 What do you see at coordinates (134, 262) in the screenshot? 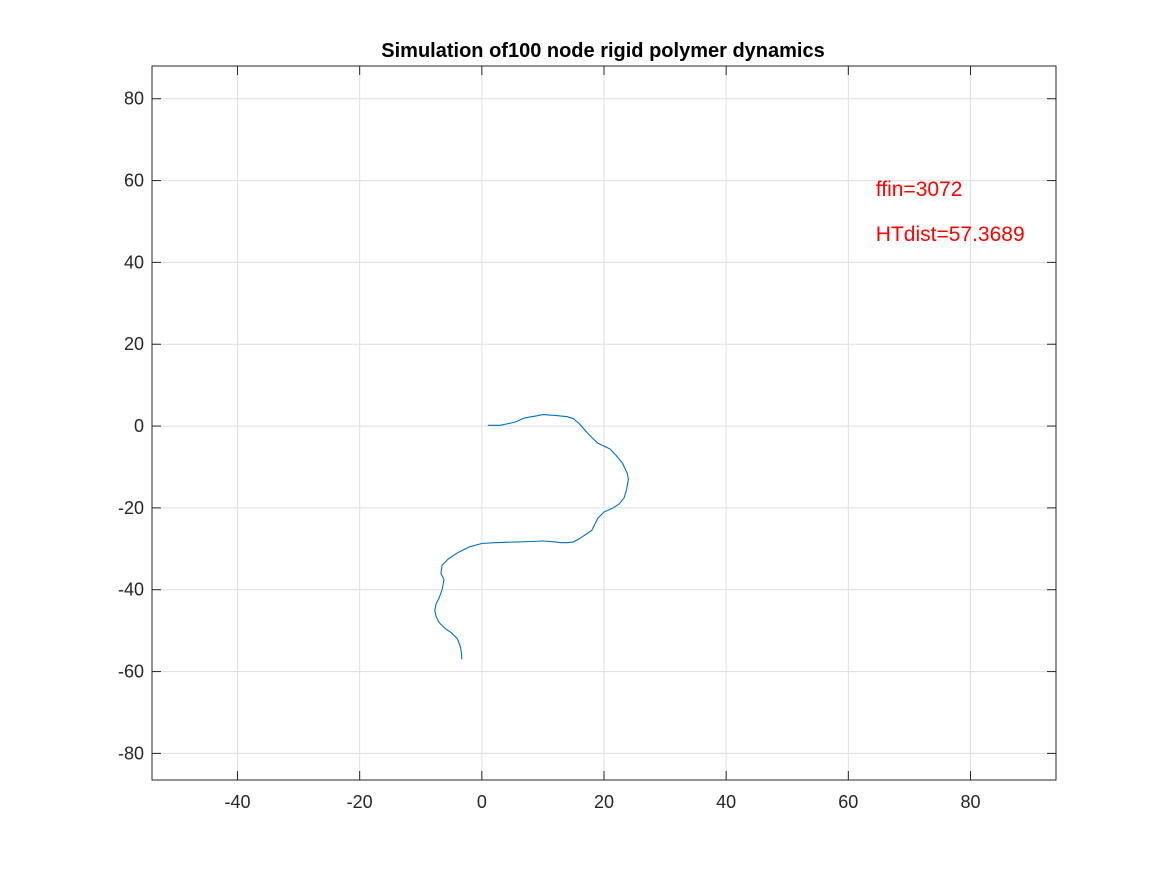
I see `y-tick-label: 40` at bounding box center [134, 262].